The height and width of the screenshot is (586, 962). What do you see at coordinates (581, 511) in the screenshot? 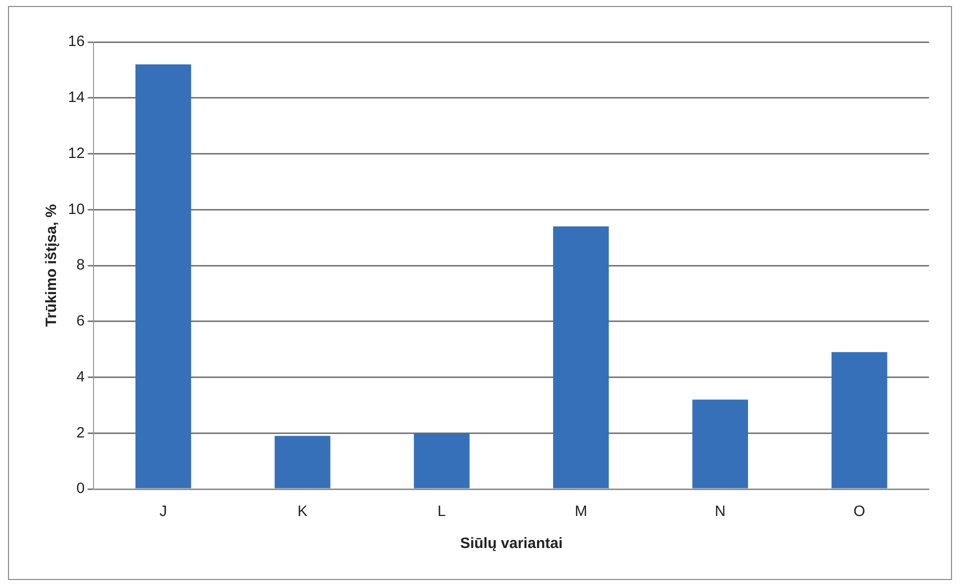
I see `x-tick-label: M` at bounding box center [581, 511].